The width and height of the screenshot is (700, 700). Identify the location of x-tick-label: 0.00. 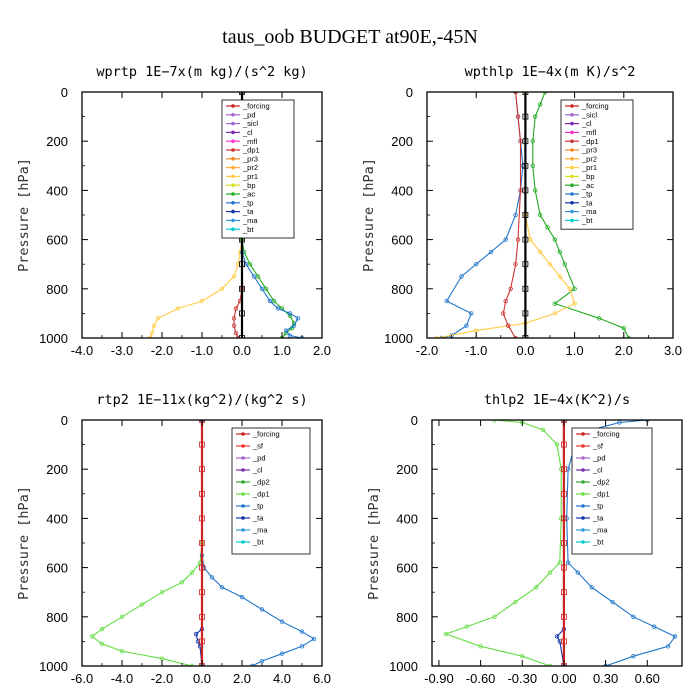
(563, 678).